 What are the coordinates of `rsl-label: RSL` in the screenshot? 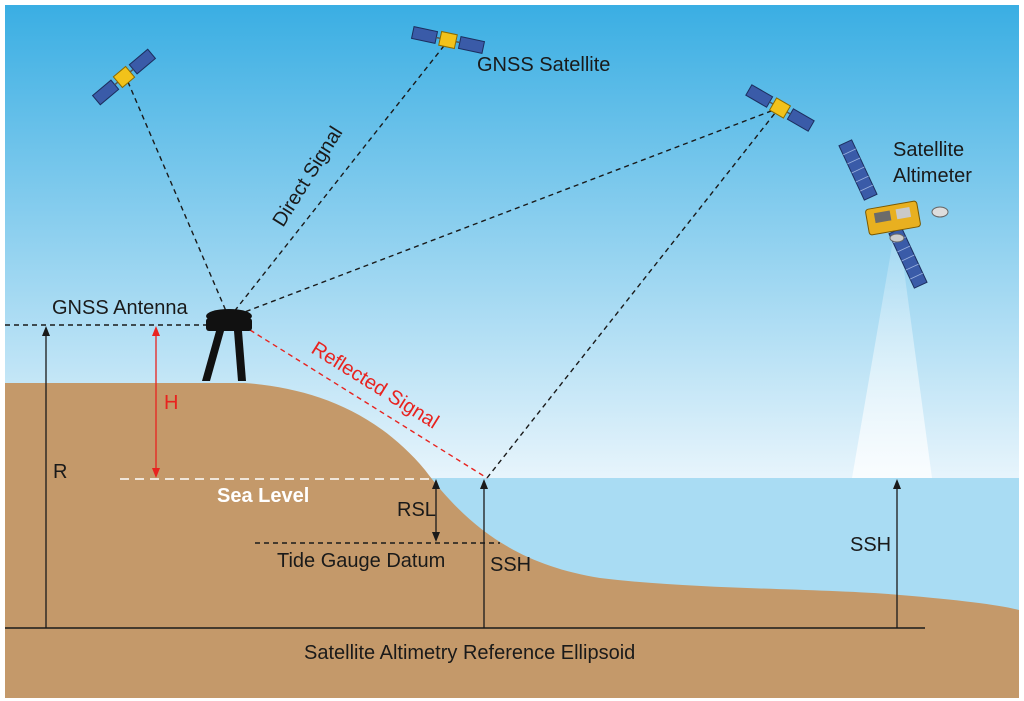 It's located at (416, 510).